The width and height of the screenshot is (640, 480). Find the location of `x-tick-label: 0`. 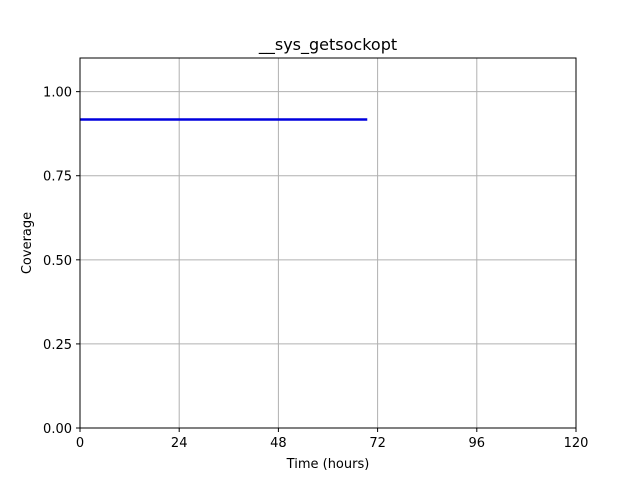

x-tick-label: 0 is located at coordinates (80, 443).